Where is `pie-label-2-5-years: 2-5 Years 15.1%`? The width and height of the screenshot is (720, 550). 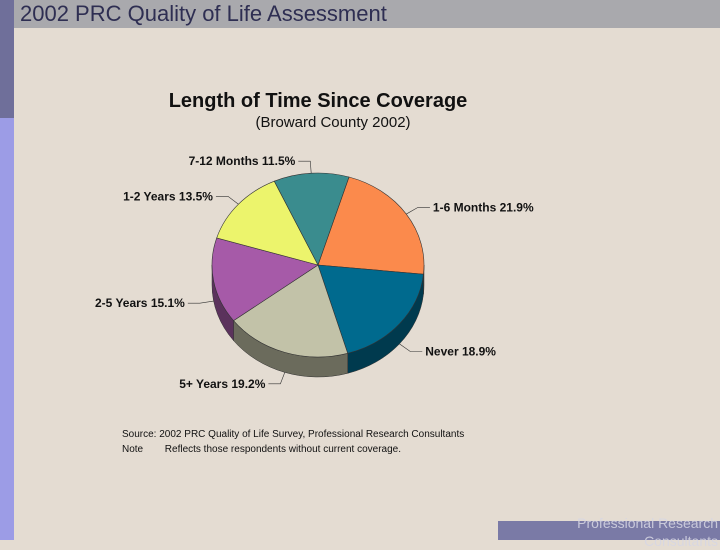
pie-label-2-5-years: 2-5 Years 15.1% is located at coordinates (140, 303).